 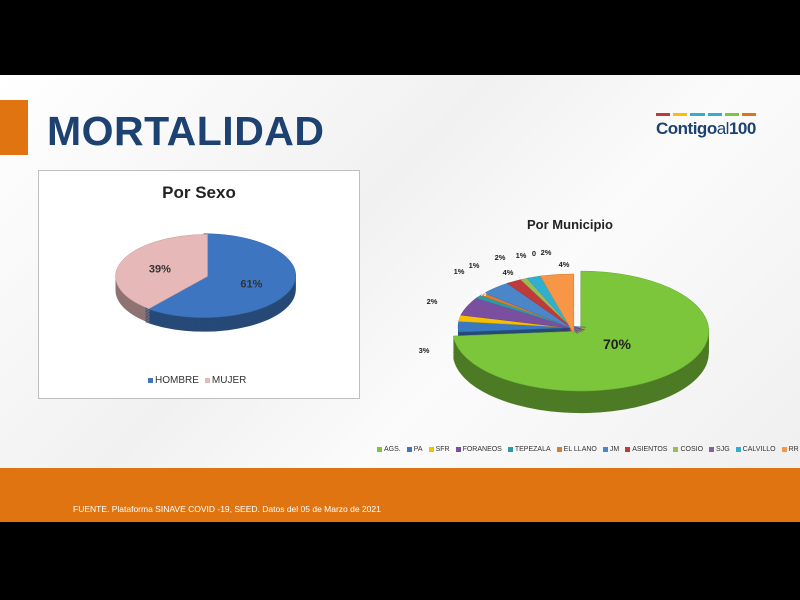 I want to click on pie-slice-rr, so click(x=557, y=304).